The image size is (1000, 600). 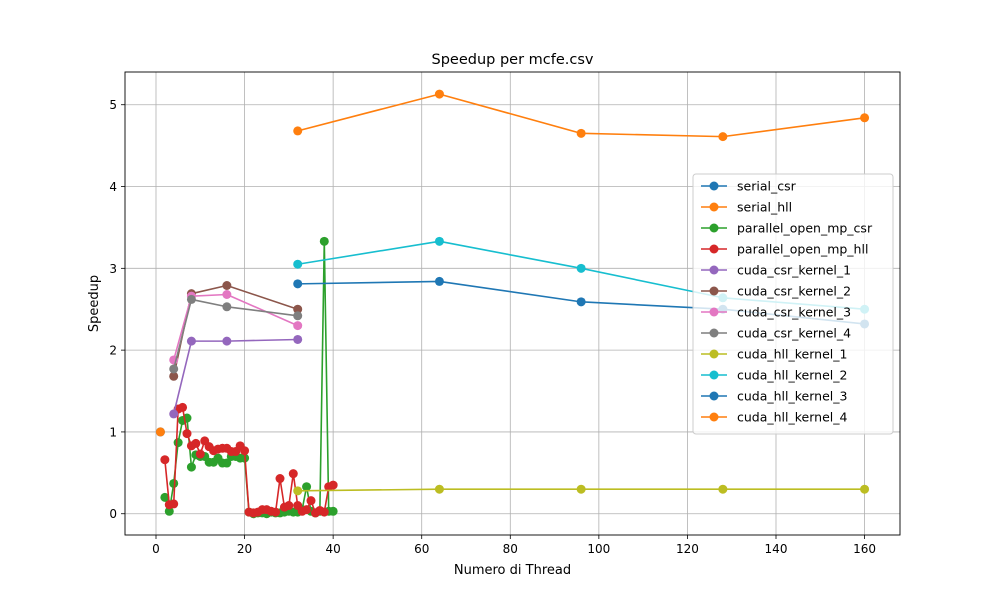 What do you see at coordinates (244, 549) in the screenshot?
I see `x-tick-label: 20` at bounding box center [244, 549].